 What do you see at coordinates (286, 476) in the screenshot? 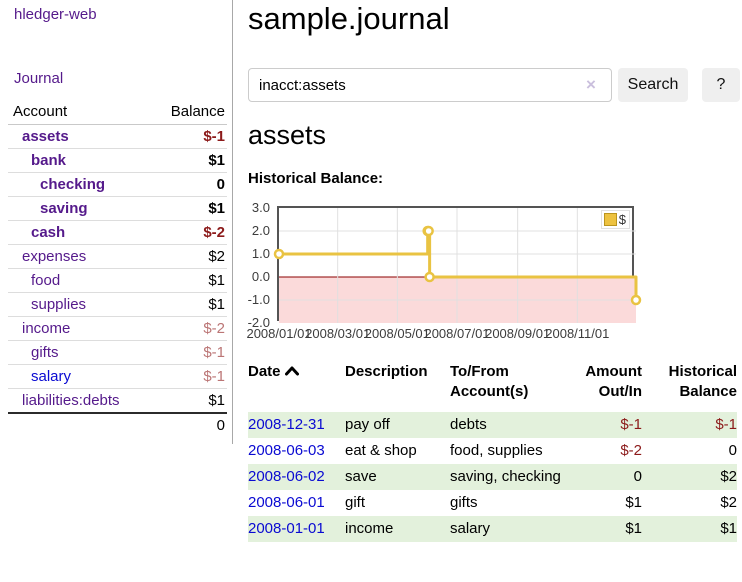
I see `transaction-date-link: 2008-06-02` at bounding box center [286, 476].